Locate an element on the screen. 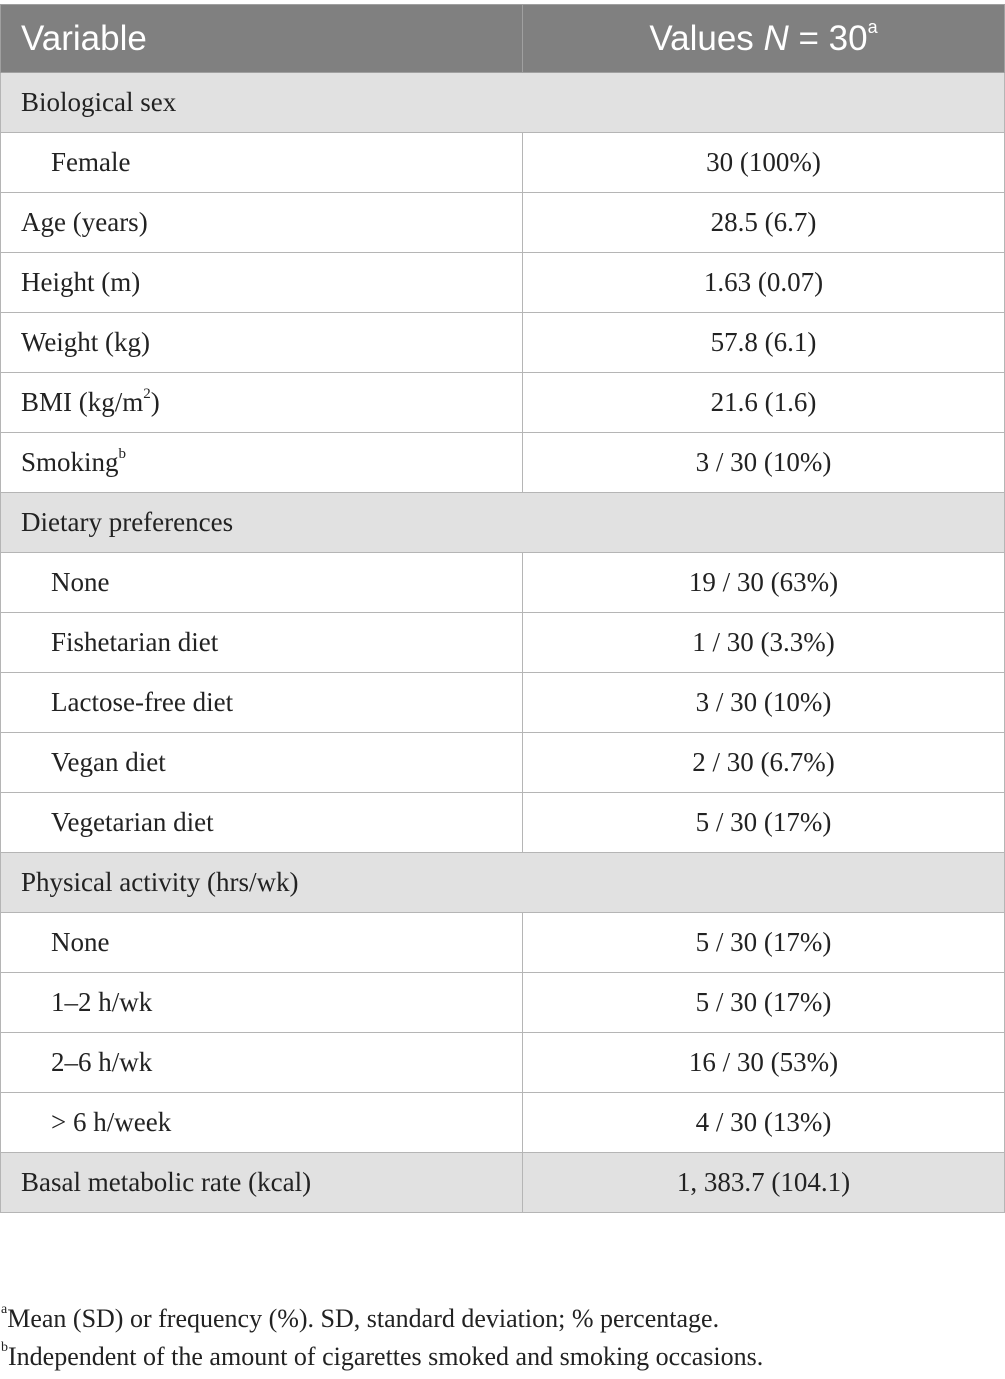 Image resolution: width=1005 pixels, height=1379 pixels. row-value: 1.63 (0.07) is located at coordinates (763, 282).